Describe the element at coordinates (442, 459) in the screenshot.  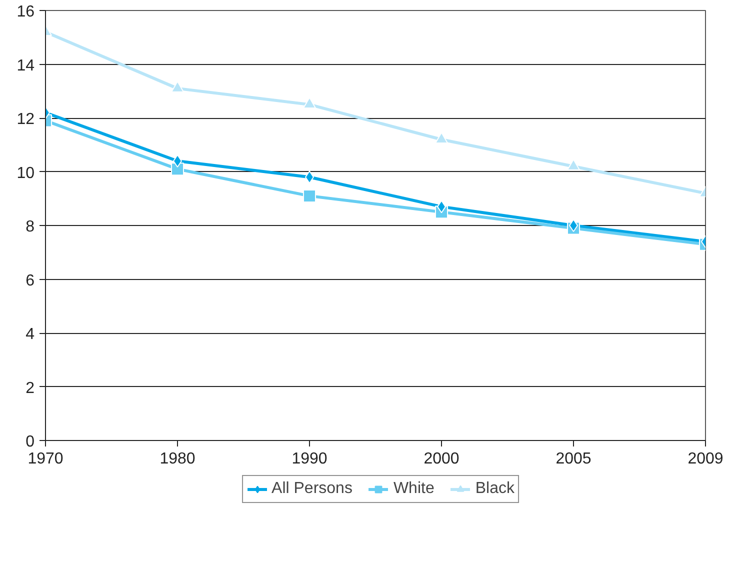
I see `x-tick-label: 2000` at that location.